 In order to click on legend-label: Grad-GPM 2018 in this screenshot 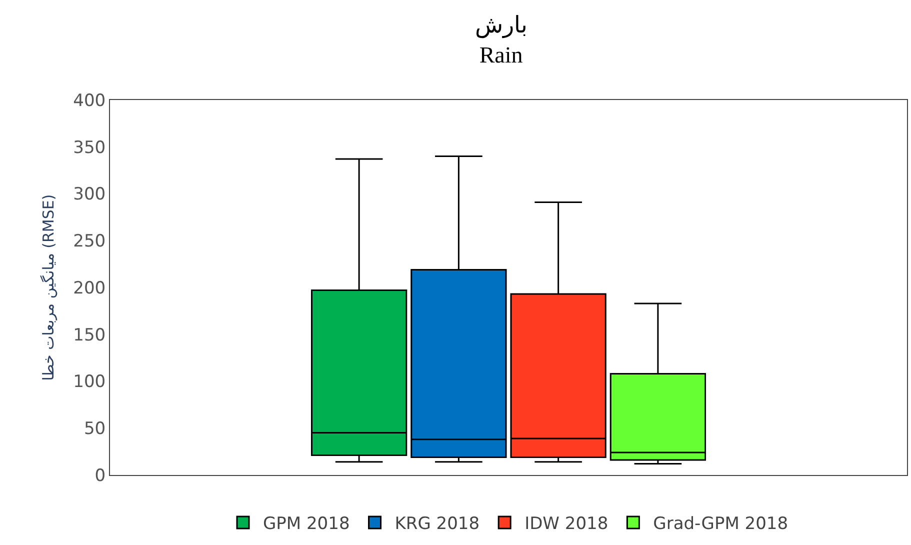, I will do `click(720, 524)`.